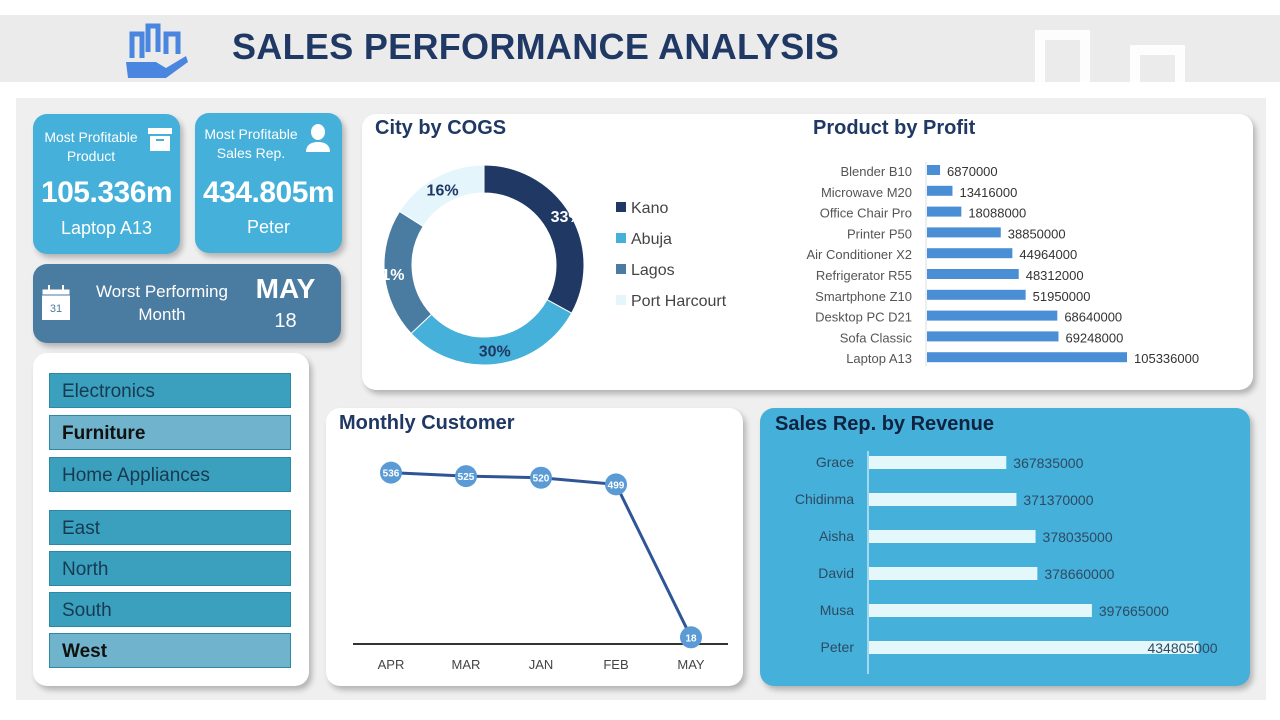 This screenshot has height=720, width=1280. Describe the element at coordinates (170, 609) in the screenshot. I see `slicer-item-south: South` at that location.